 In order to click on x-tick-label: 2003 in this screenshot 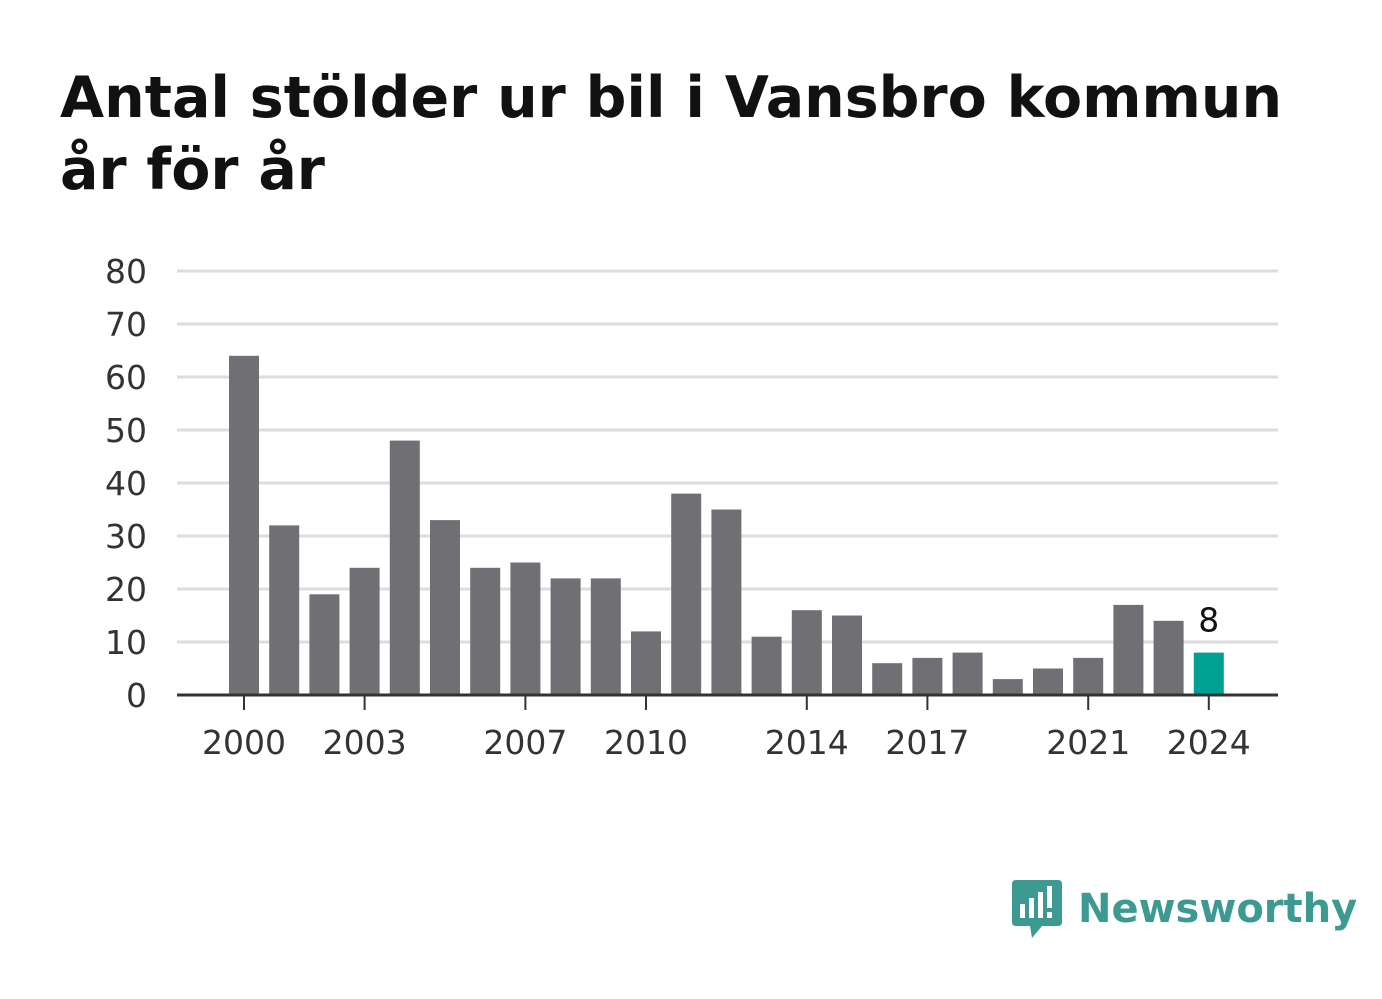, I will do `click(365, 742)`.